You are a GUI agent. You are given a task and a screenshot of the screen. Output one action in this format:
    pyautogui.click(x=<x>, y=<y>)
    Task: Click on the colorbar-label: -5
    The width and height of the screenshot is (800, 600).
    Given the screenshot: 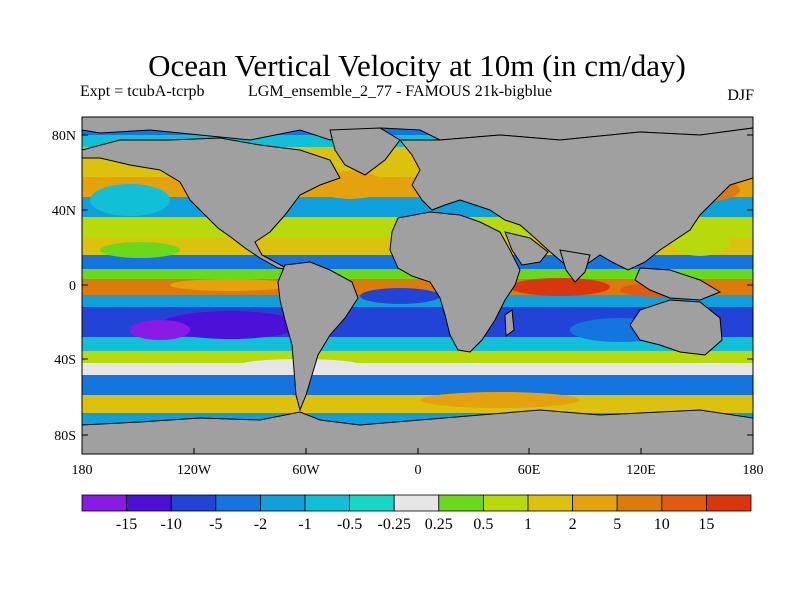 What is the action you would take?
    pyautogui.click(x=215, y=524)
    